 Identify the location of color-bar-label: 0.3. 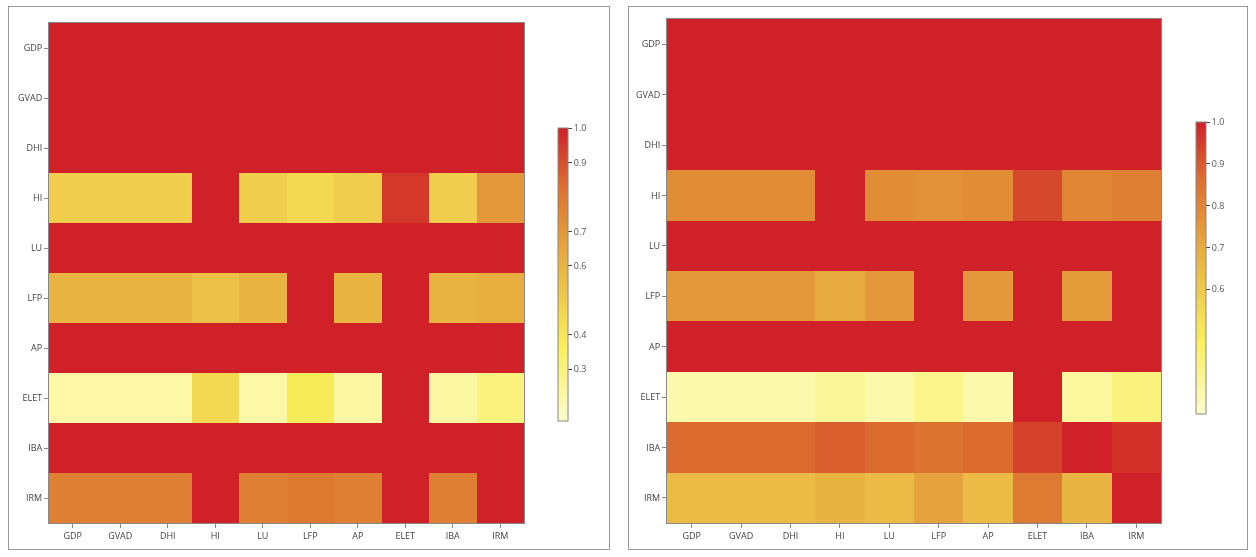
(580, 369).